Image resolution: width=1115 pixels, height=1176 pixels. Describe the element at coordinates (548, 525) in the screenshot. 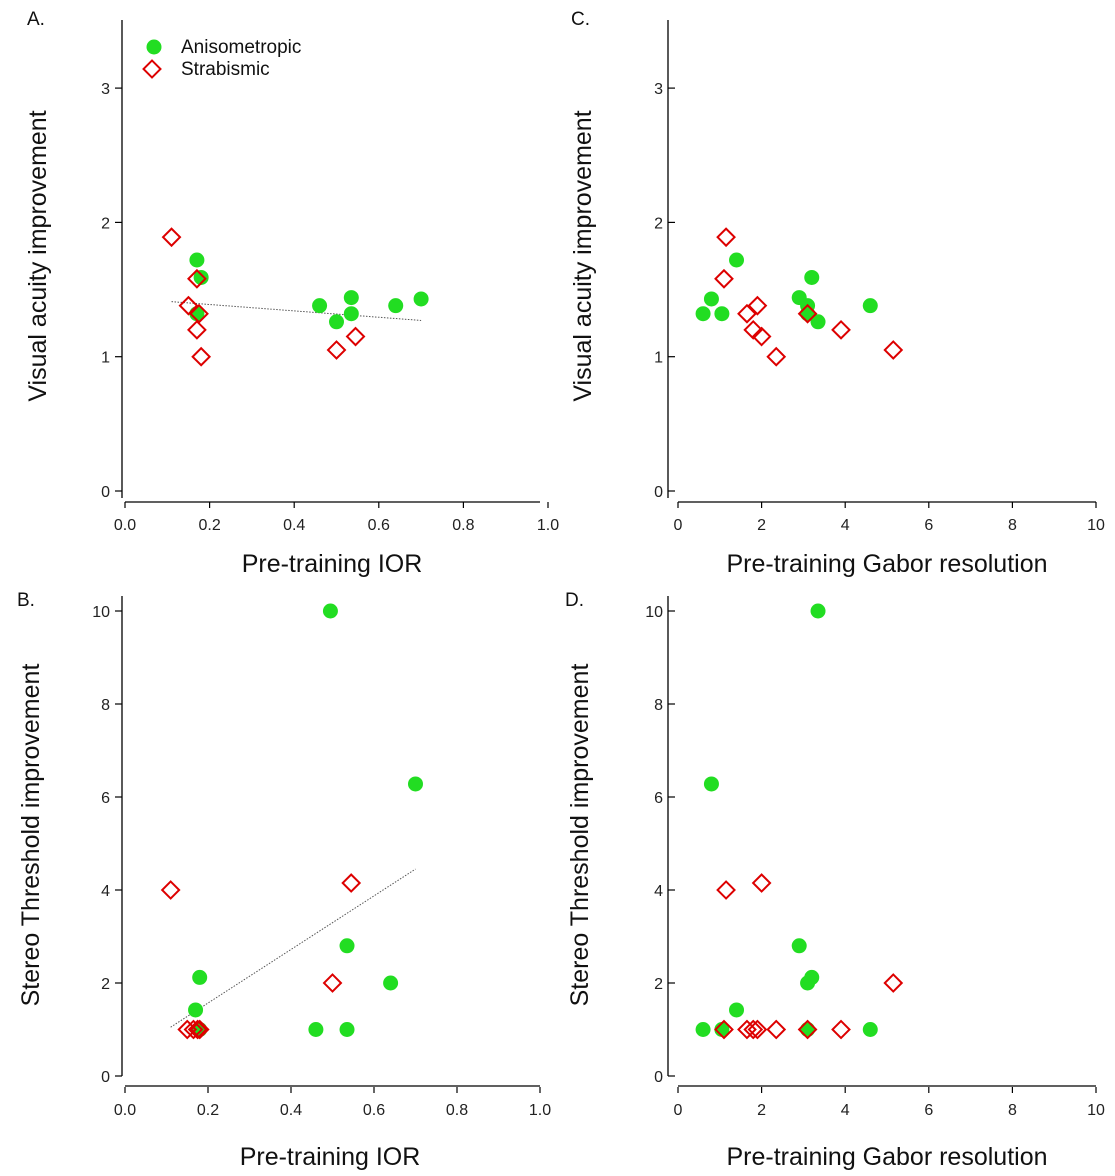

I see `panel-a-xtick-label: 1.0` at that location.